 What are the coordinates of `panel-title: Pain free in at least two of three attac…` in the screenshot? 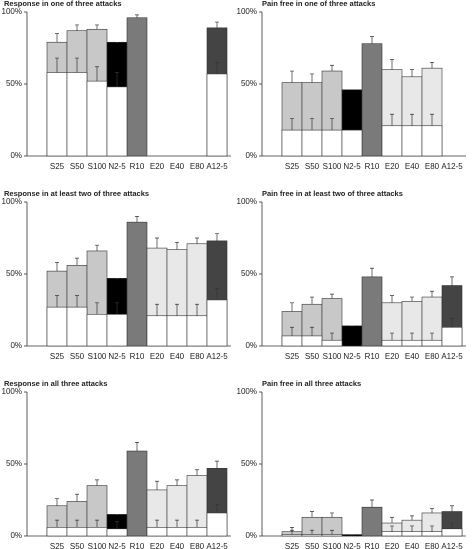 It's located at (332, 193).